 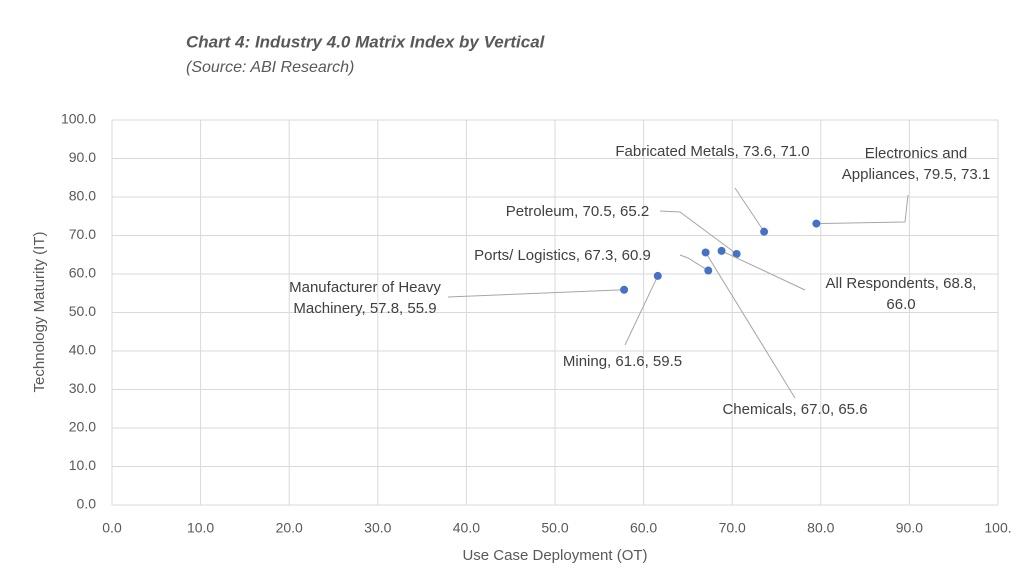 What do you see at coordinates (712, 151) in the screenshot?
I see `data-label: Fabricated Metals, 73.6, 71.0` at bounding box center [712, 151].